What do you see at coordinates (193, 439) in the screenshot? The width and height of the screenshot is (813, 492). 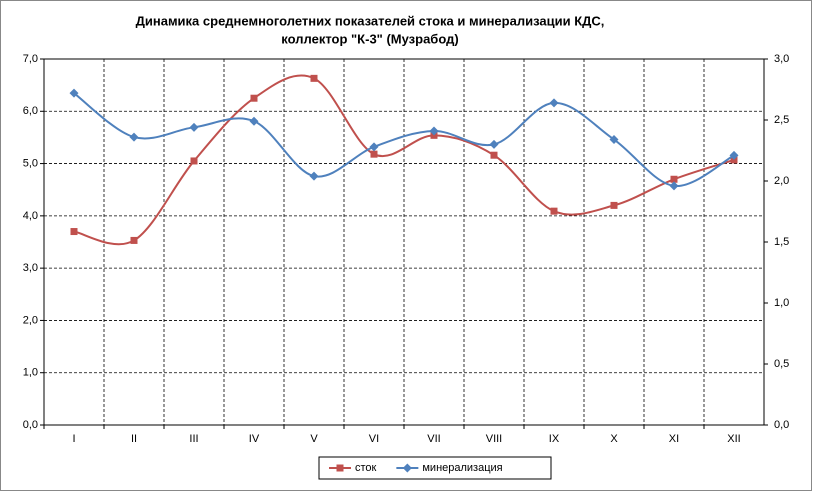 I see `x-tick-label: III` at bounding box center [193, 439].